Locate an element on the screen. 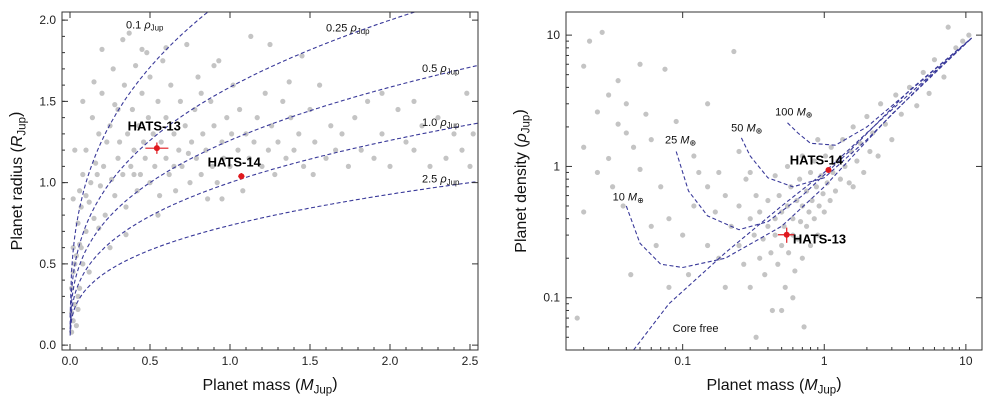  y-tick-label: 0.0 is located at coordinates (47, 345).